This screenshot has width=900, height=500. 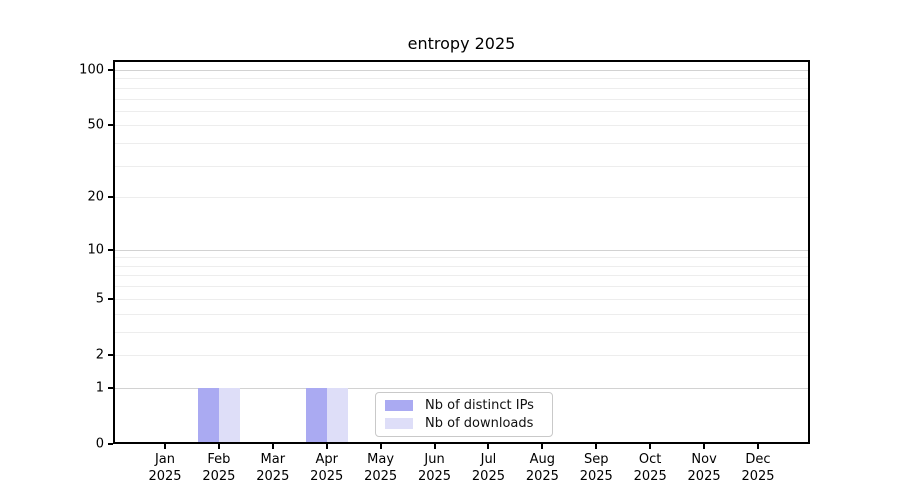 I want to click on x-tick-label: Jun 2025, so click(x=434, y=468).